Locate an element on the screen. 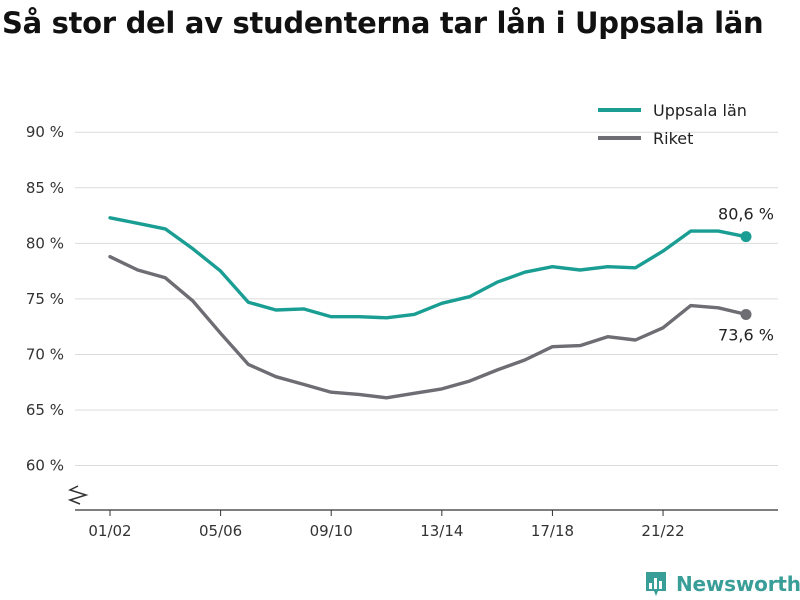 This screenshot has height=600, width=800. y-tick-label: 85 % is located at coordinates (45, 188).